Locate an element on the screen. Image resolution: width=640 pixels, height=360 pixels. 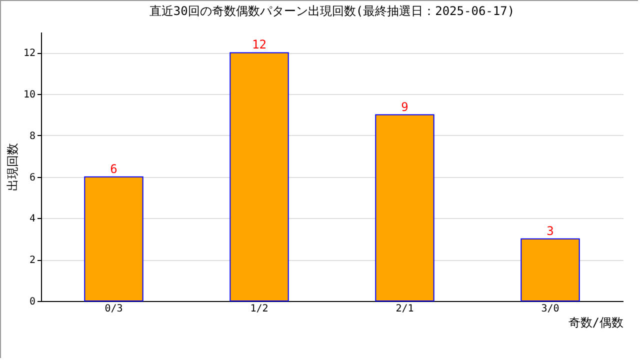
y-tick-label: 8 is located at coordinates (32, 136).